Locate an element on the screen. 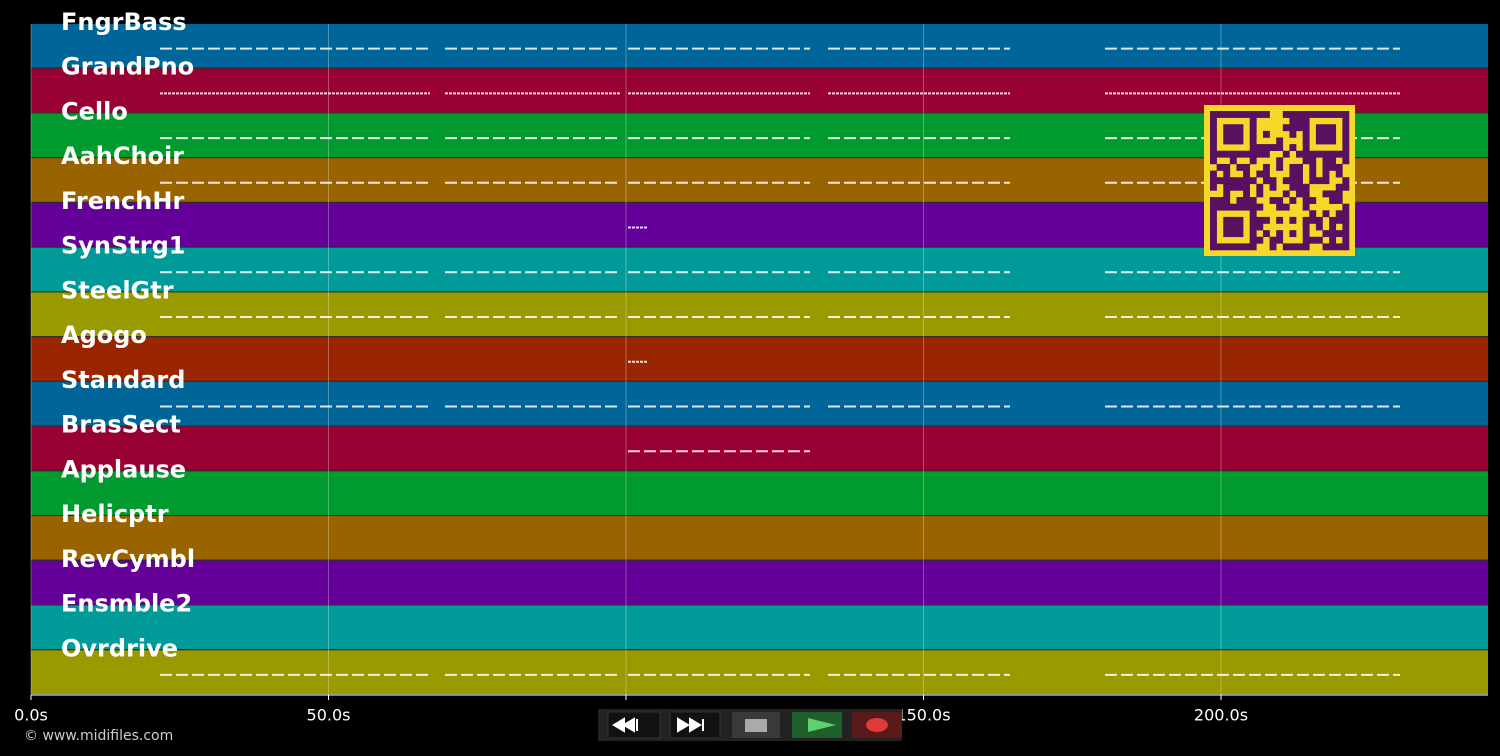 Image resolution: width=1500 pixels, height=756 pixels. record-button is located at coordinates (877, 725).